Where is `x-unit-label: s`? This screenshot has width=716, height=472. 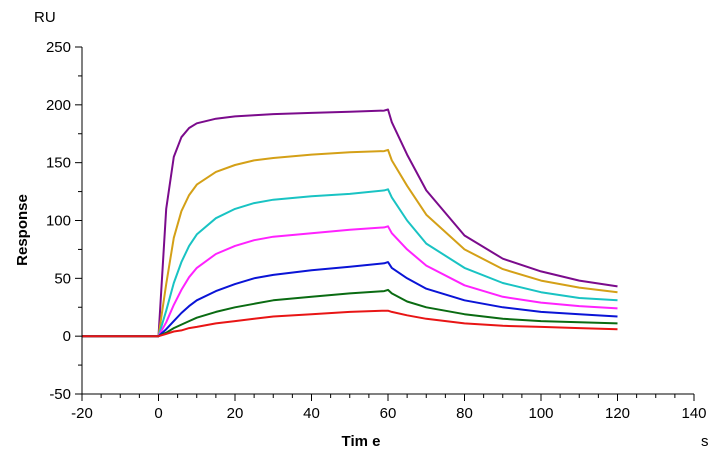 x-unit-label: s is located at coordinates (705, 441).